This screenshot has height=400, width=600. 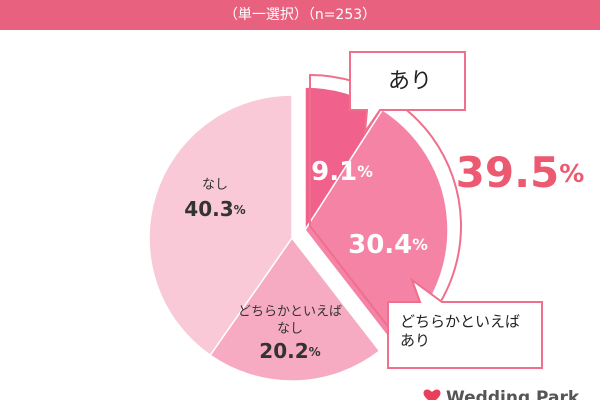 What do you see at coordinates (334, 172) in the screenshot?
I see `value-number: 9.1` at bounding box center [334, 172].